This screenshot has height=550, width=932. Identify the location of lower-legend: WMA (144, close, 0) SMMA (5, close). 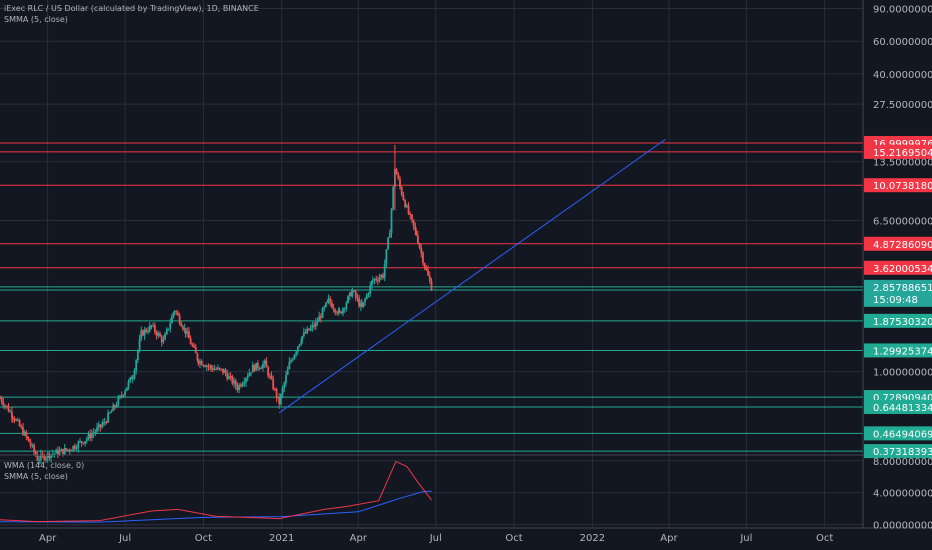
(44, 471).